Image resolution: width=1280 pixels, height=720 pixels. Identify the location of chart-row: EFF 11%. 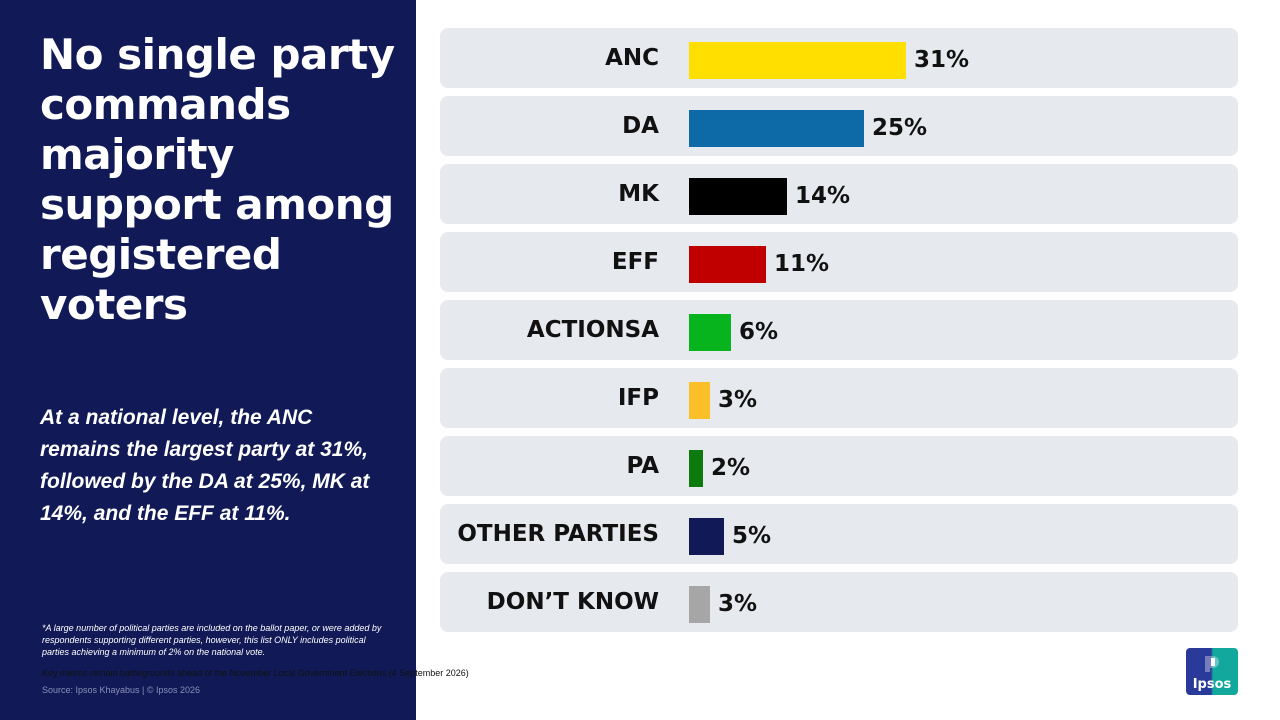
(839, 262).